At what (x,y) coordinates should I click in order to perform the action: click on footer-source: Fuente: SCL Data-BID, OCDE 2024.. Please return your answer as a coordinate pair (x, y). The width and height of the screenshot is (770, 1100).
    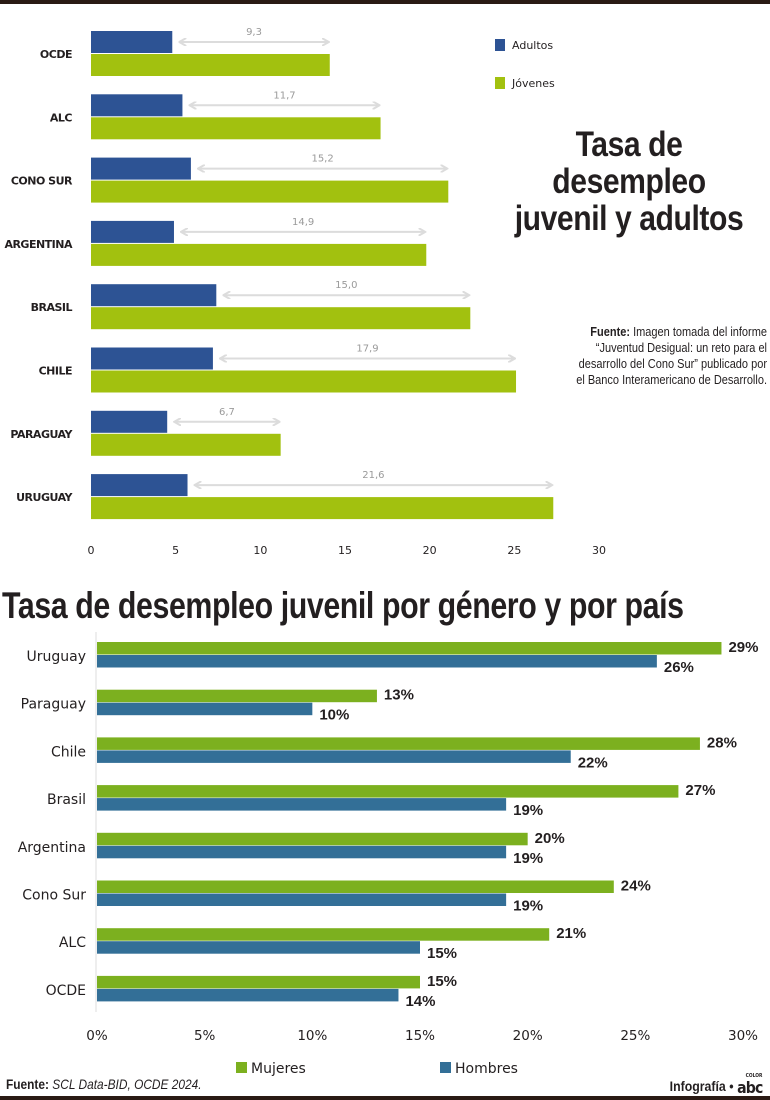
    Looking at the image, I should click on (104, 1084).